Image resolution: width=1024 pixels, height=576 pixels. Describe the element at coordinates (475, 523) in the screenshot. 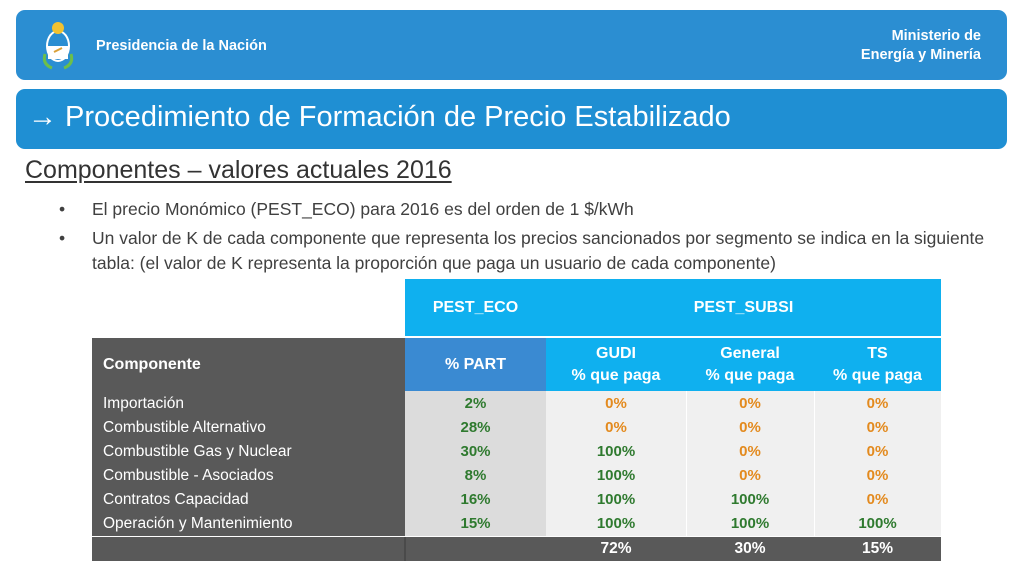

I see `row-part: 15%` at that location.